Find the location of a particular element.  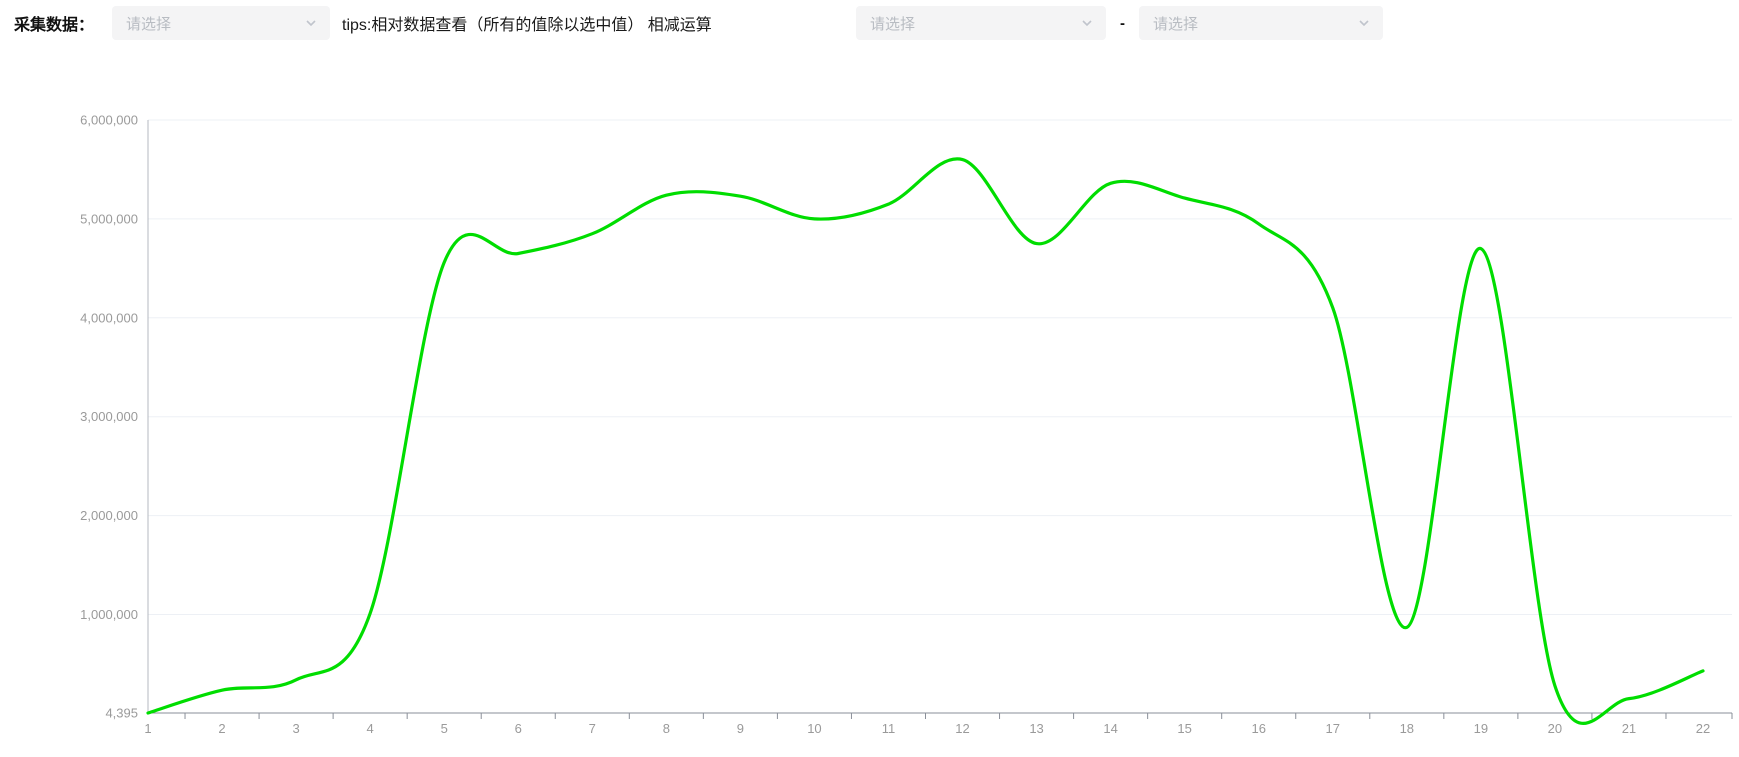

x-axis-label: 18 is located at coordinates (1407, 728).